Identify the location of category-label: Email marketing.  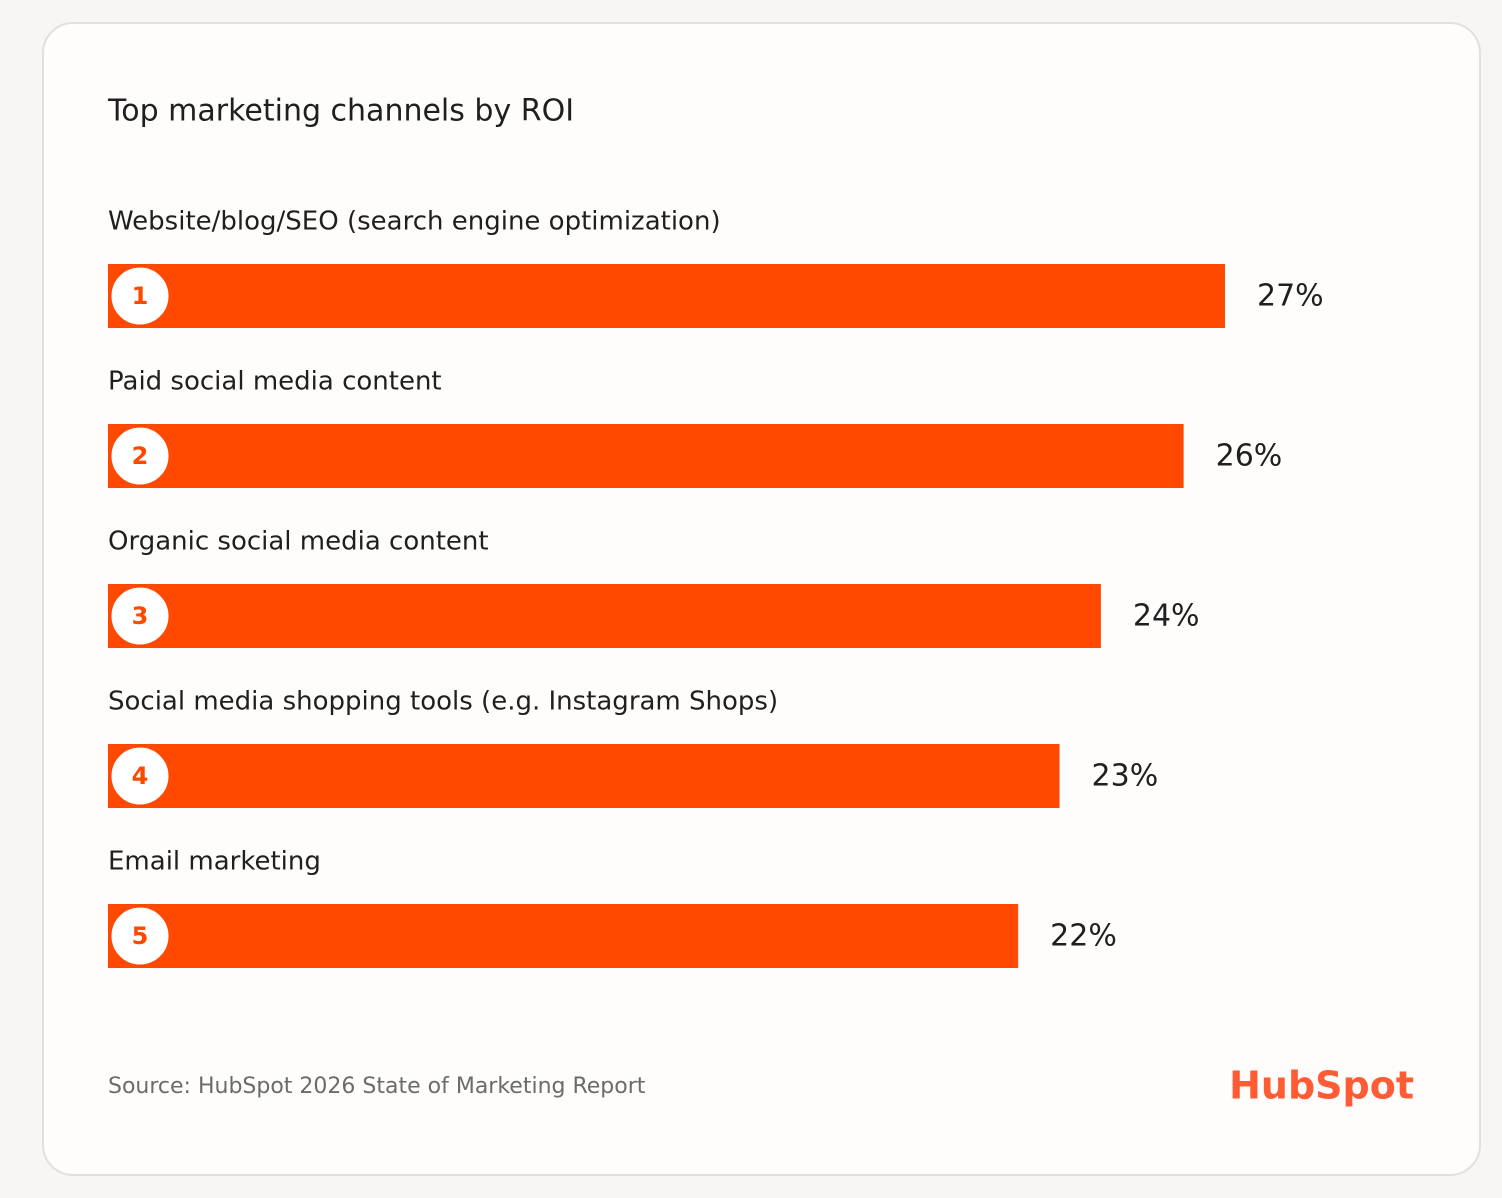
(214, 862).